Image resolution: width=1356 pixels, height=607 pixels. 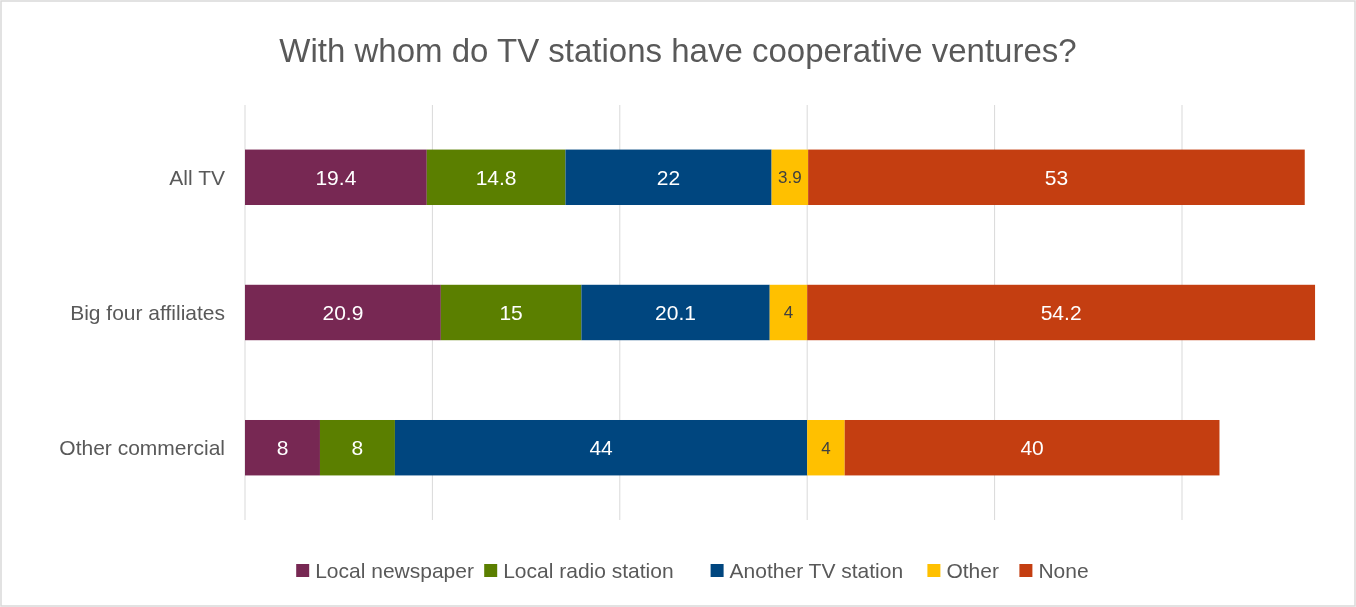 I want to click on legend-label: None, so click(x=1063, y=571).